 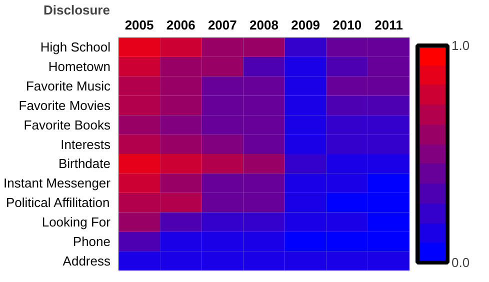 What do you see at coordinates (77, 222) in the screenshot?
I see `y-tick-label: Looking For` at bounding box center [77, 222].